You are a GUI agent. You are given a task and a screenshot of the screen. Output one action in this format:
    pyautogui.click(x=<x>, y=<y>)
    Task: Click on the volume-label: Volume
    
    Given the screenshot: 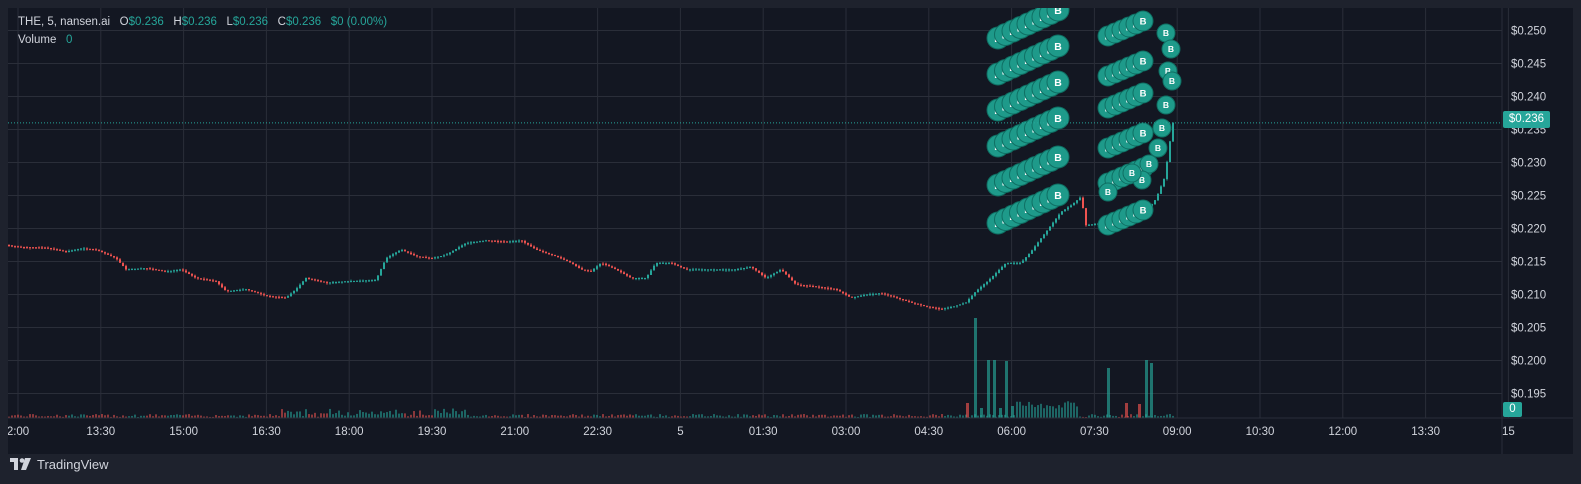 What is the action you would take?
    pyautogui.click(x=37, y=40)
    